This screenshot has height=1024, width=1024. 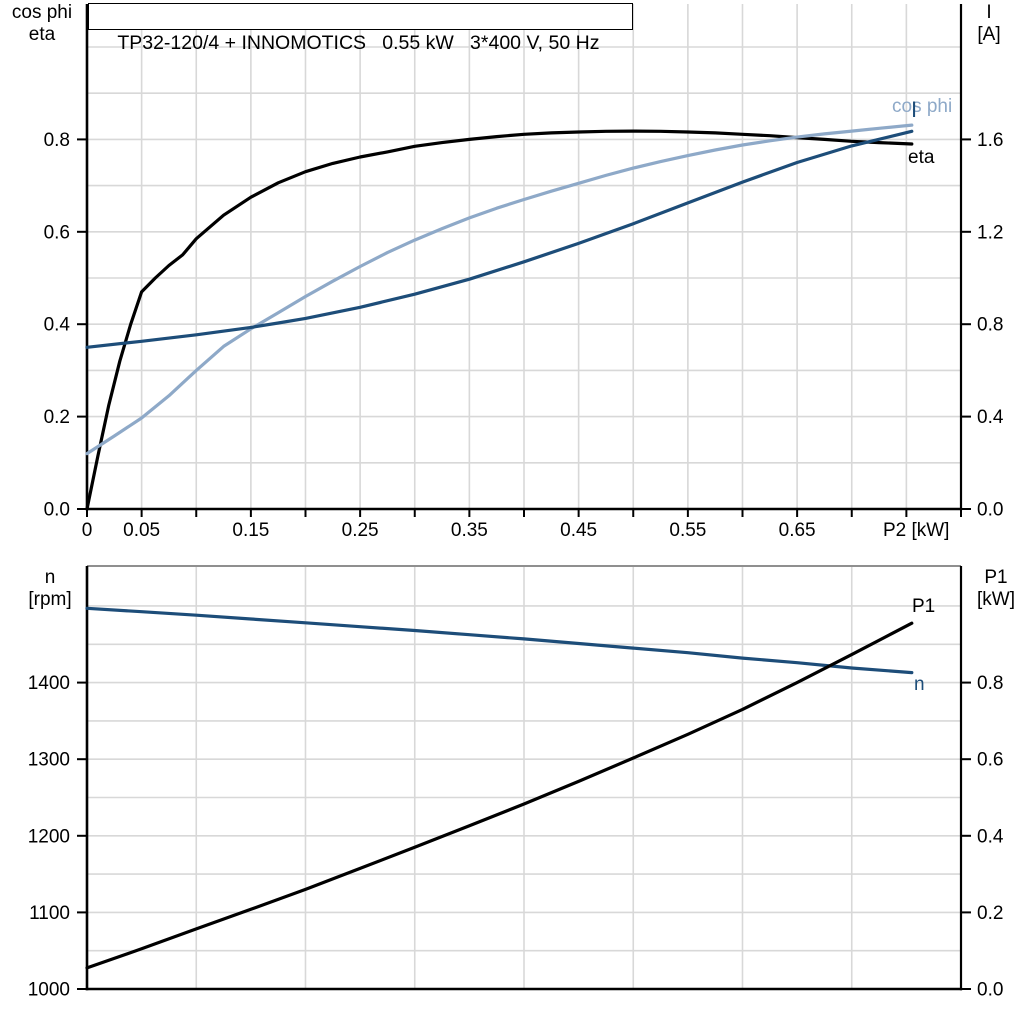 I want to click on x-axis-tick-label: 0.45, so click(x=578, y=530).